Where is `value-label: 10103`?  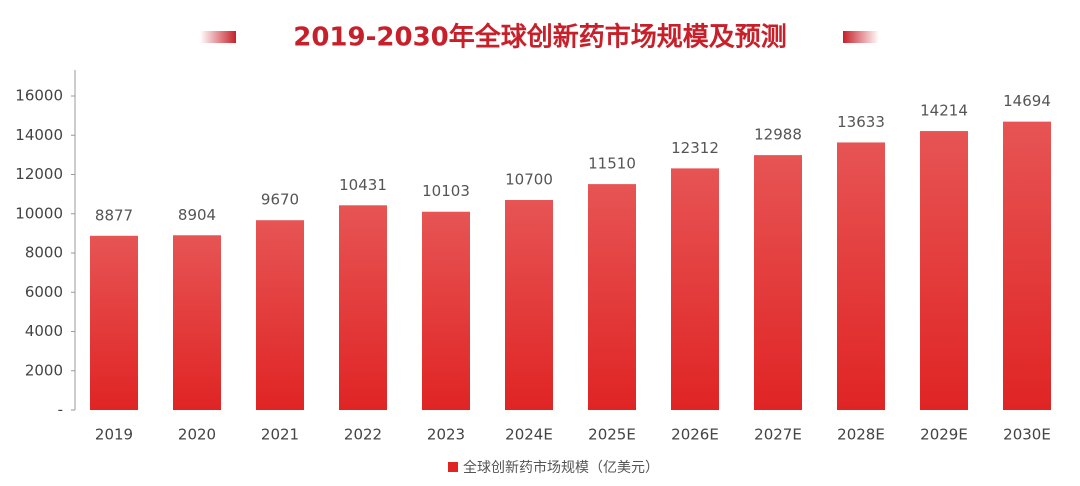 value-label: 10103 is located at coordinates (446, 191).